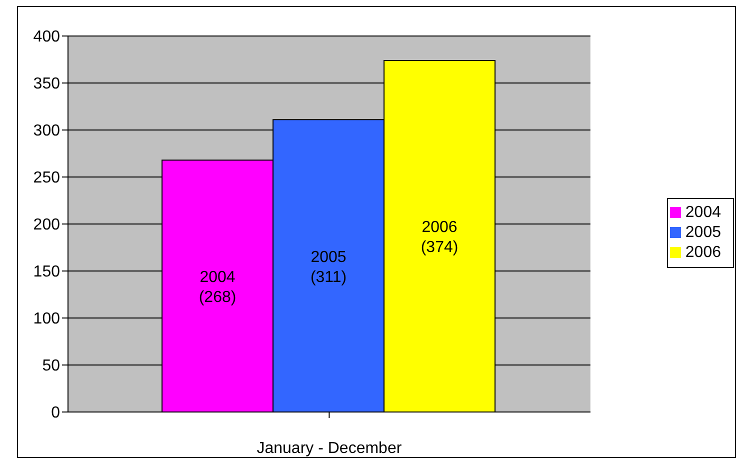 This screenshot has width=736, height=465. What do you see at coordinates (46, 131) in the screenshot?
I see `y-tick-label: 300` at bounding box center [46, 131].